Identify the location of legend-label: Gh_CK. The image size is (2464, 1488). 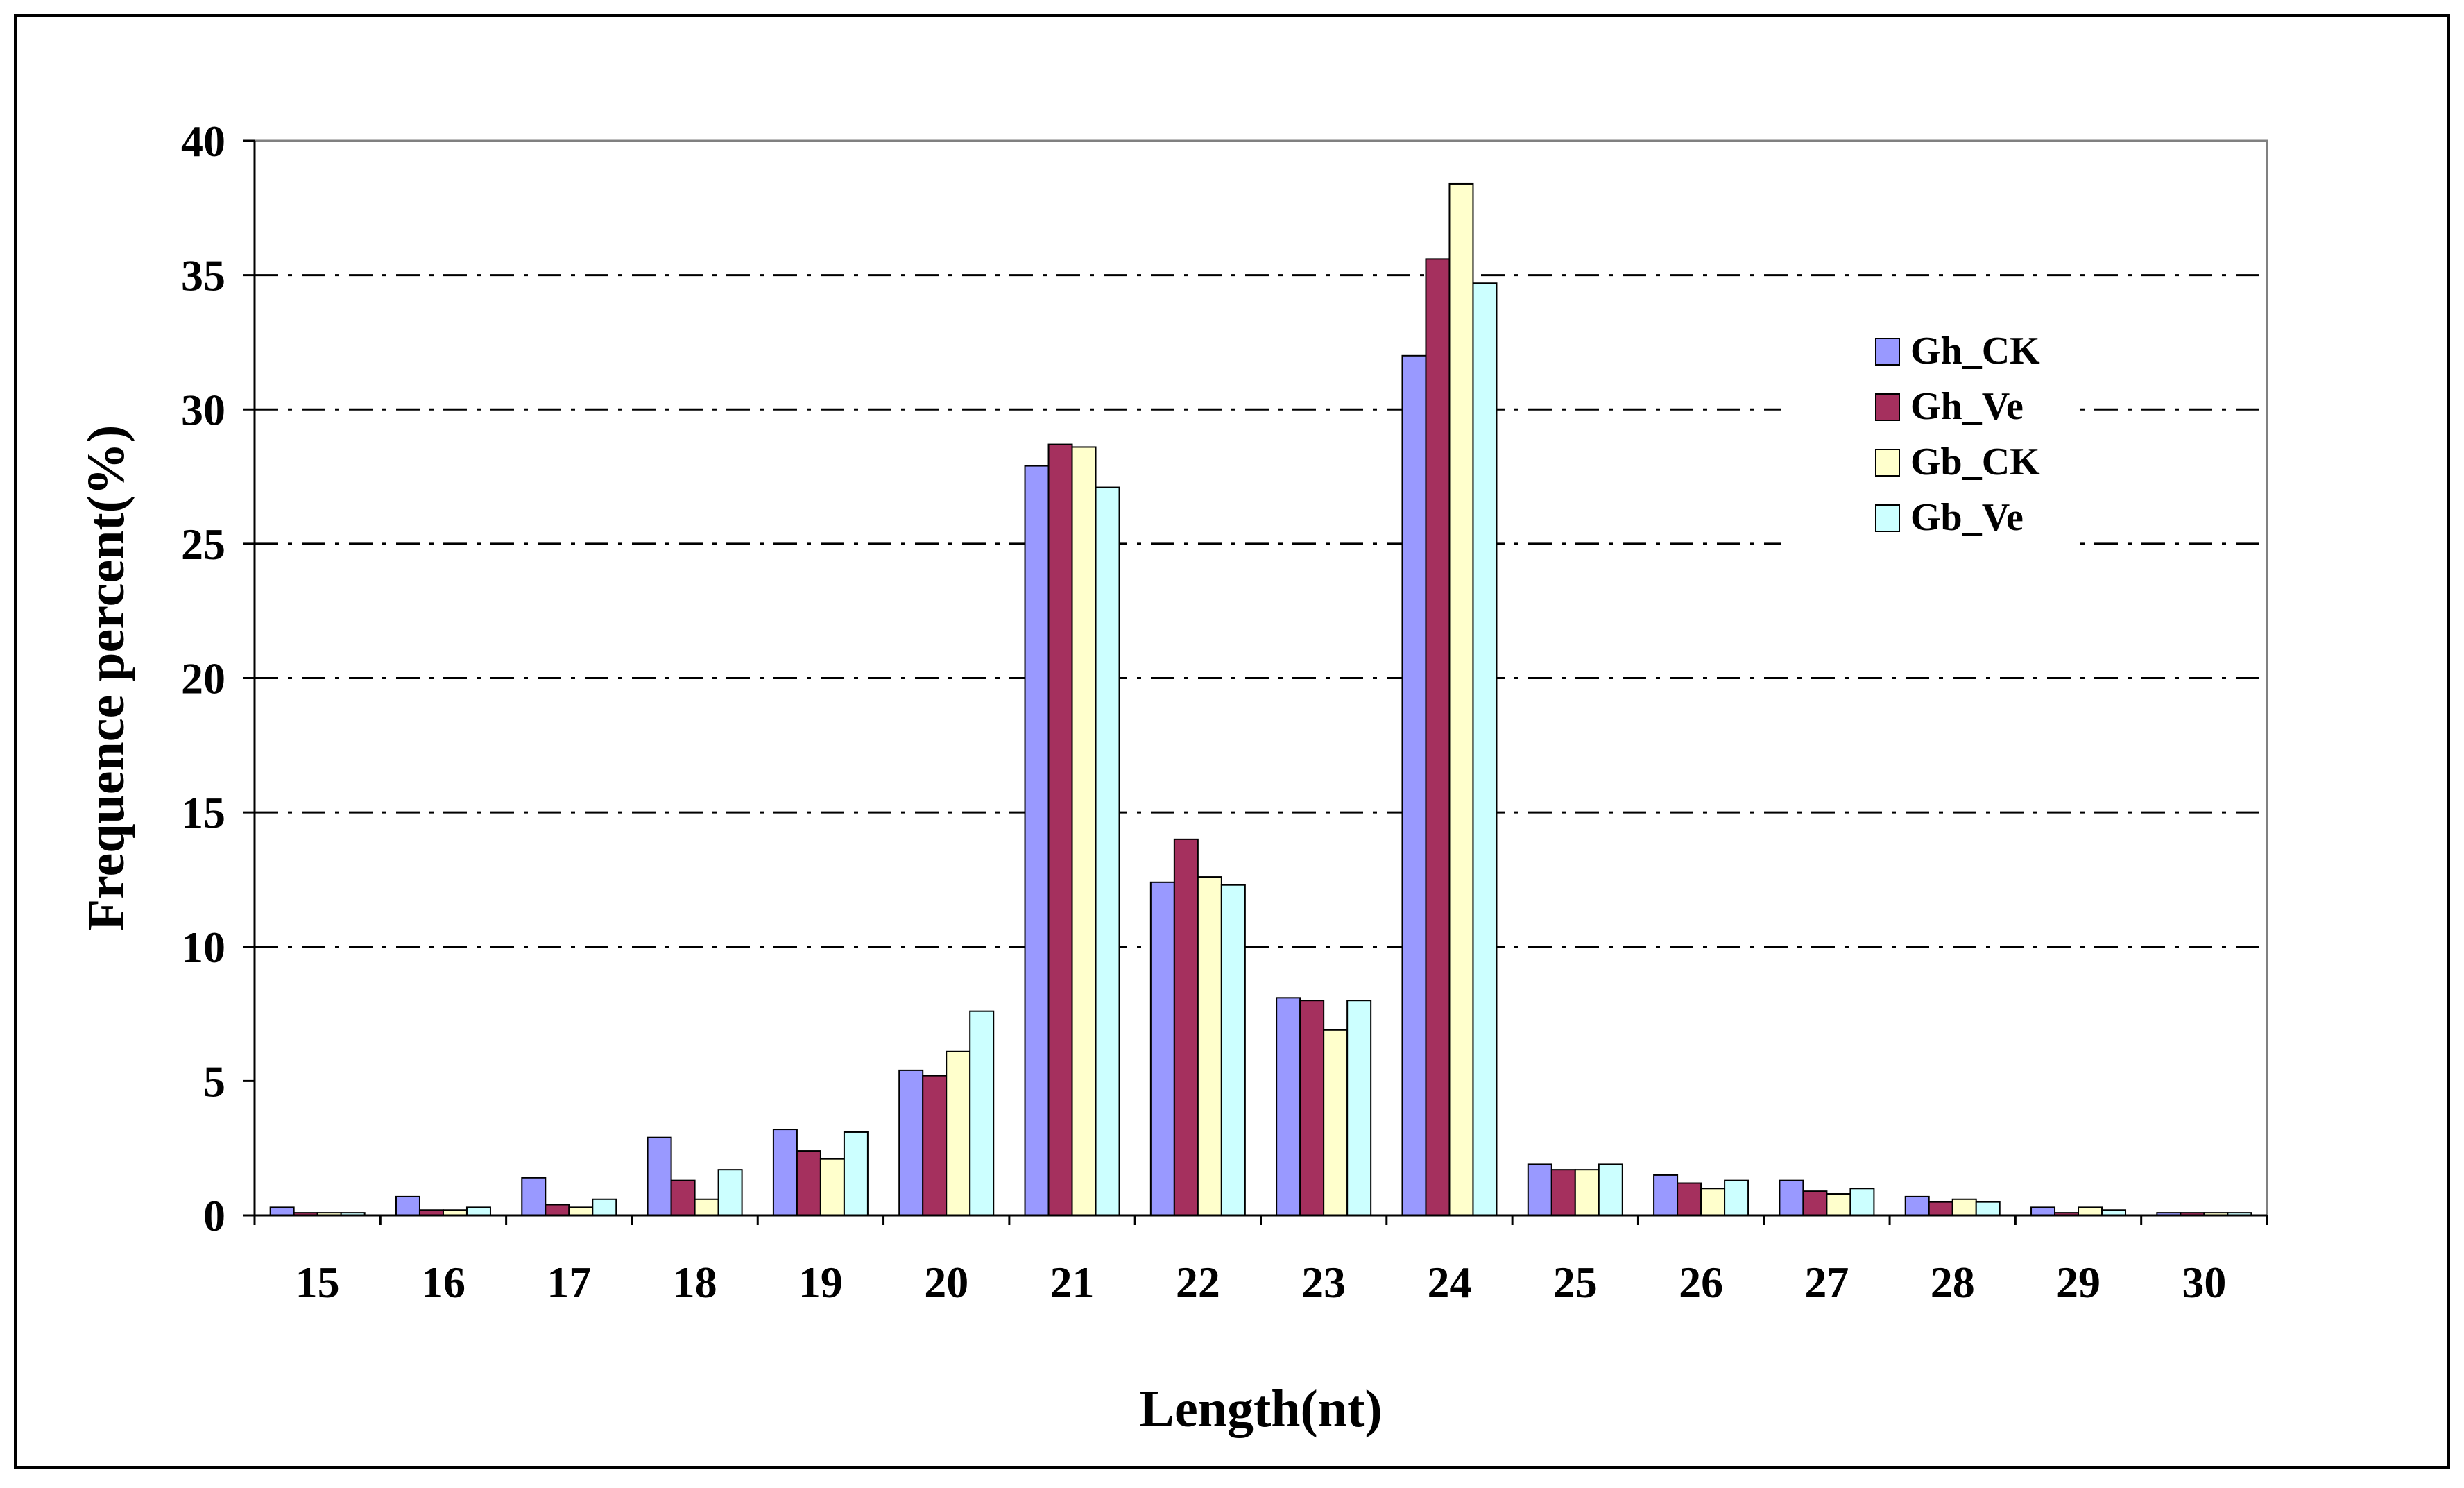
(1975, 351).